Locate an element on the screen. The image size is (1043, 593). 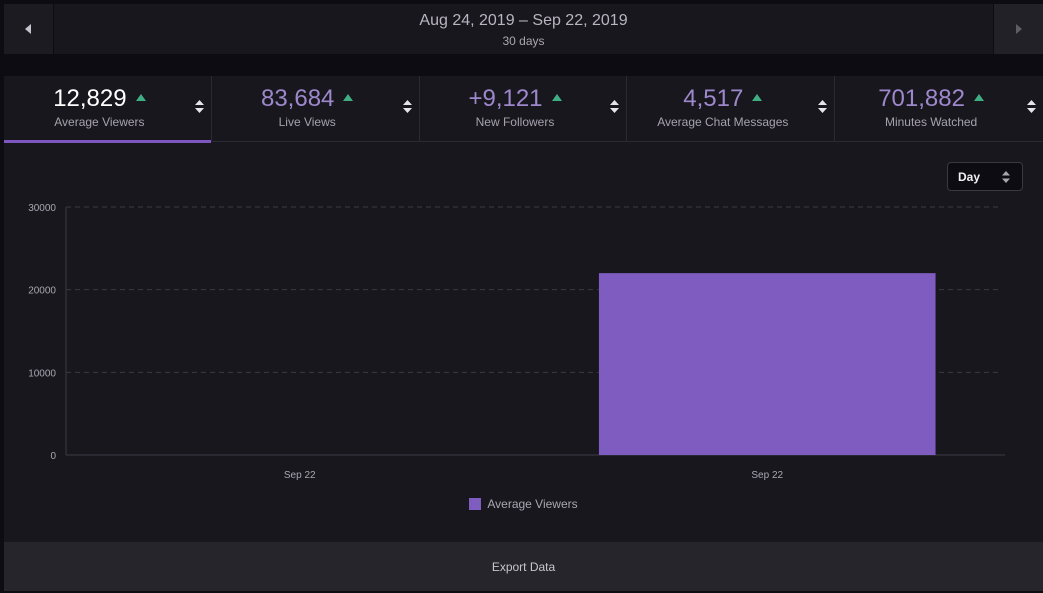
stat-label: Minutes Watched is located at coordinates (931, 122).